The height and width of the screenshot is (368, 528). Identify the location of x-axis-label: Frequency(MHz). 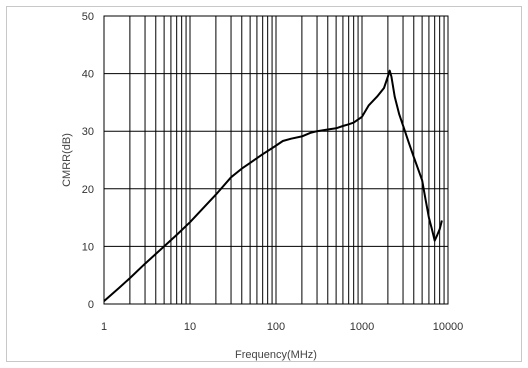
(276, 355).